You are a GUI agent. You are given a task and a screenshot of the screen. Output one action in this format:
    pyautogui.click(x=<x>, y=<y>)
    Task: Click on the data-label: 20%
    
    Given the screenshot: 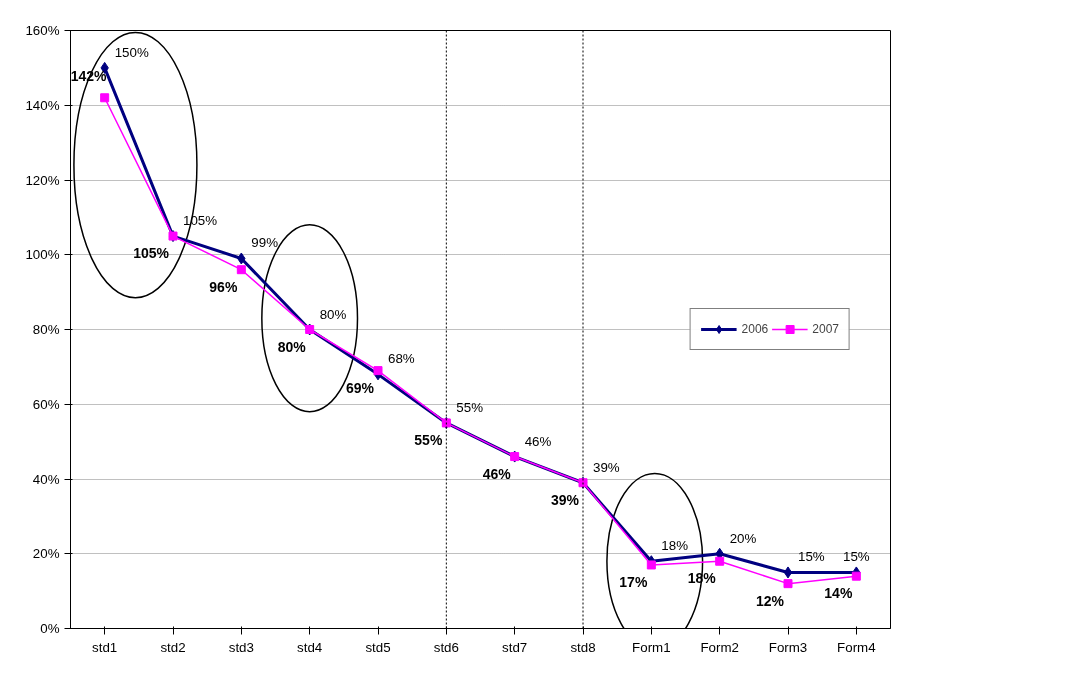 What is the action you would take?
    pyautogui.click(x=743, y=538)
    